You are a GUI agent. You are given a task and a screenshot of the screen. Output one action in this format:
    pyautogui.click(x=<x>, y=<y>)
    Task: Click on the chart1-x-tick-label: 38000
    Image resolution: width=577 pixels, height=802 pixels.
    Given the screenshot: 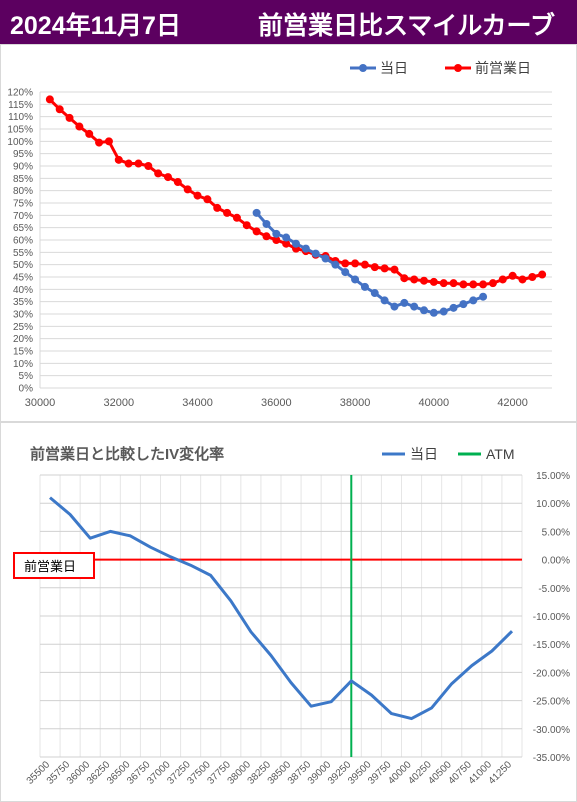 What is the action you would take?
    pyautogui.click(x=355, y=403)
    